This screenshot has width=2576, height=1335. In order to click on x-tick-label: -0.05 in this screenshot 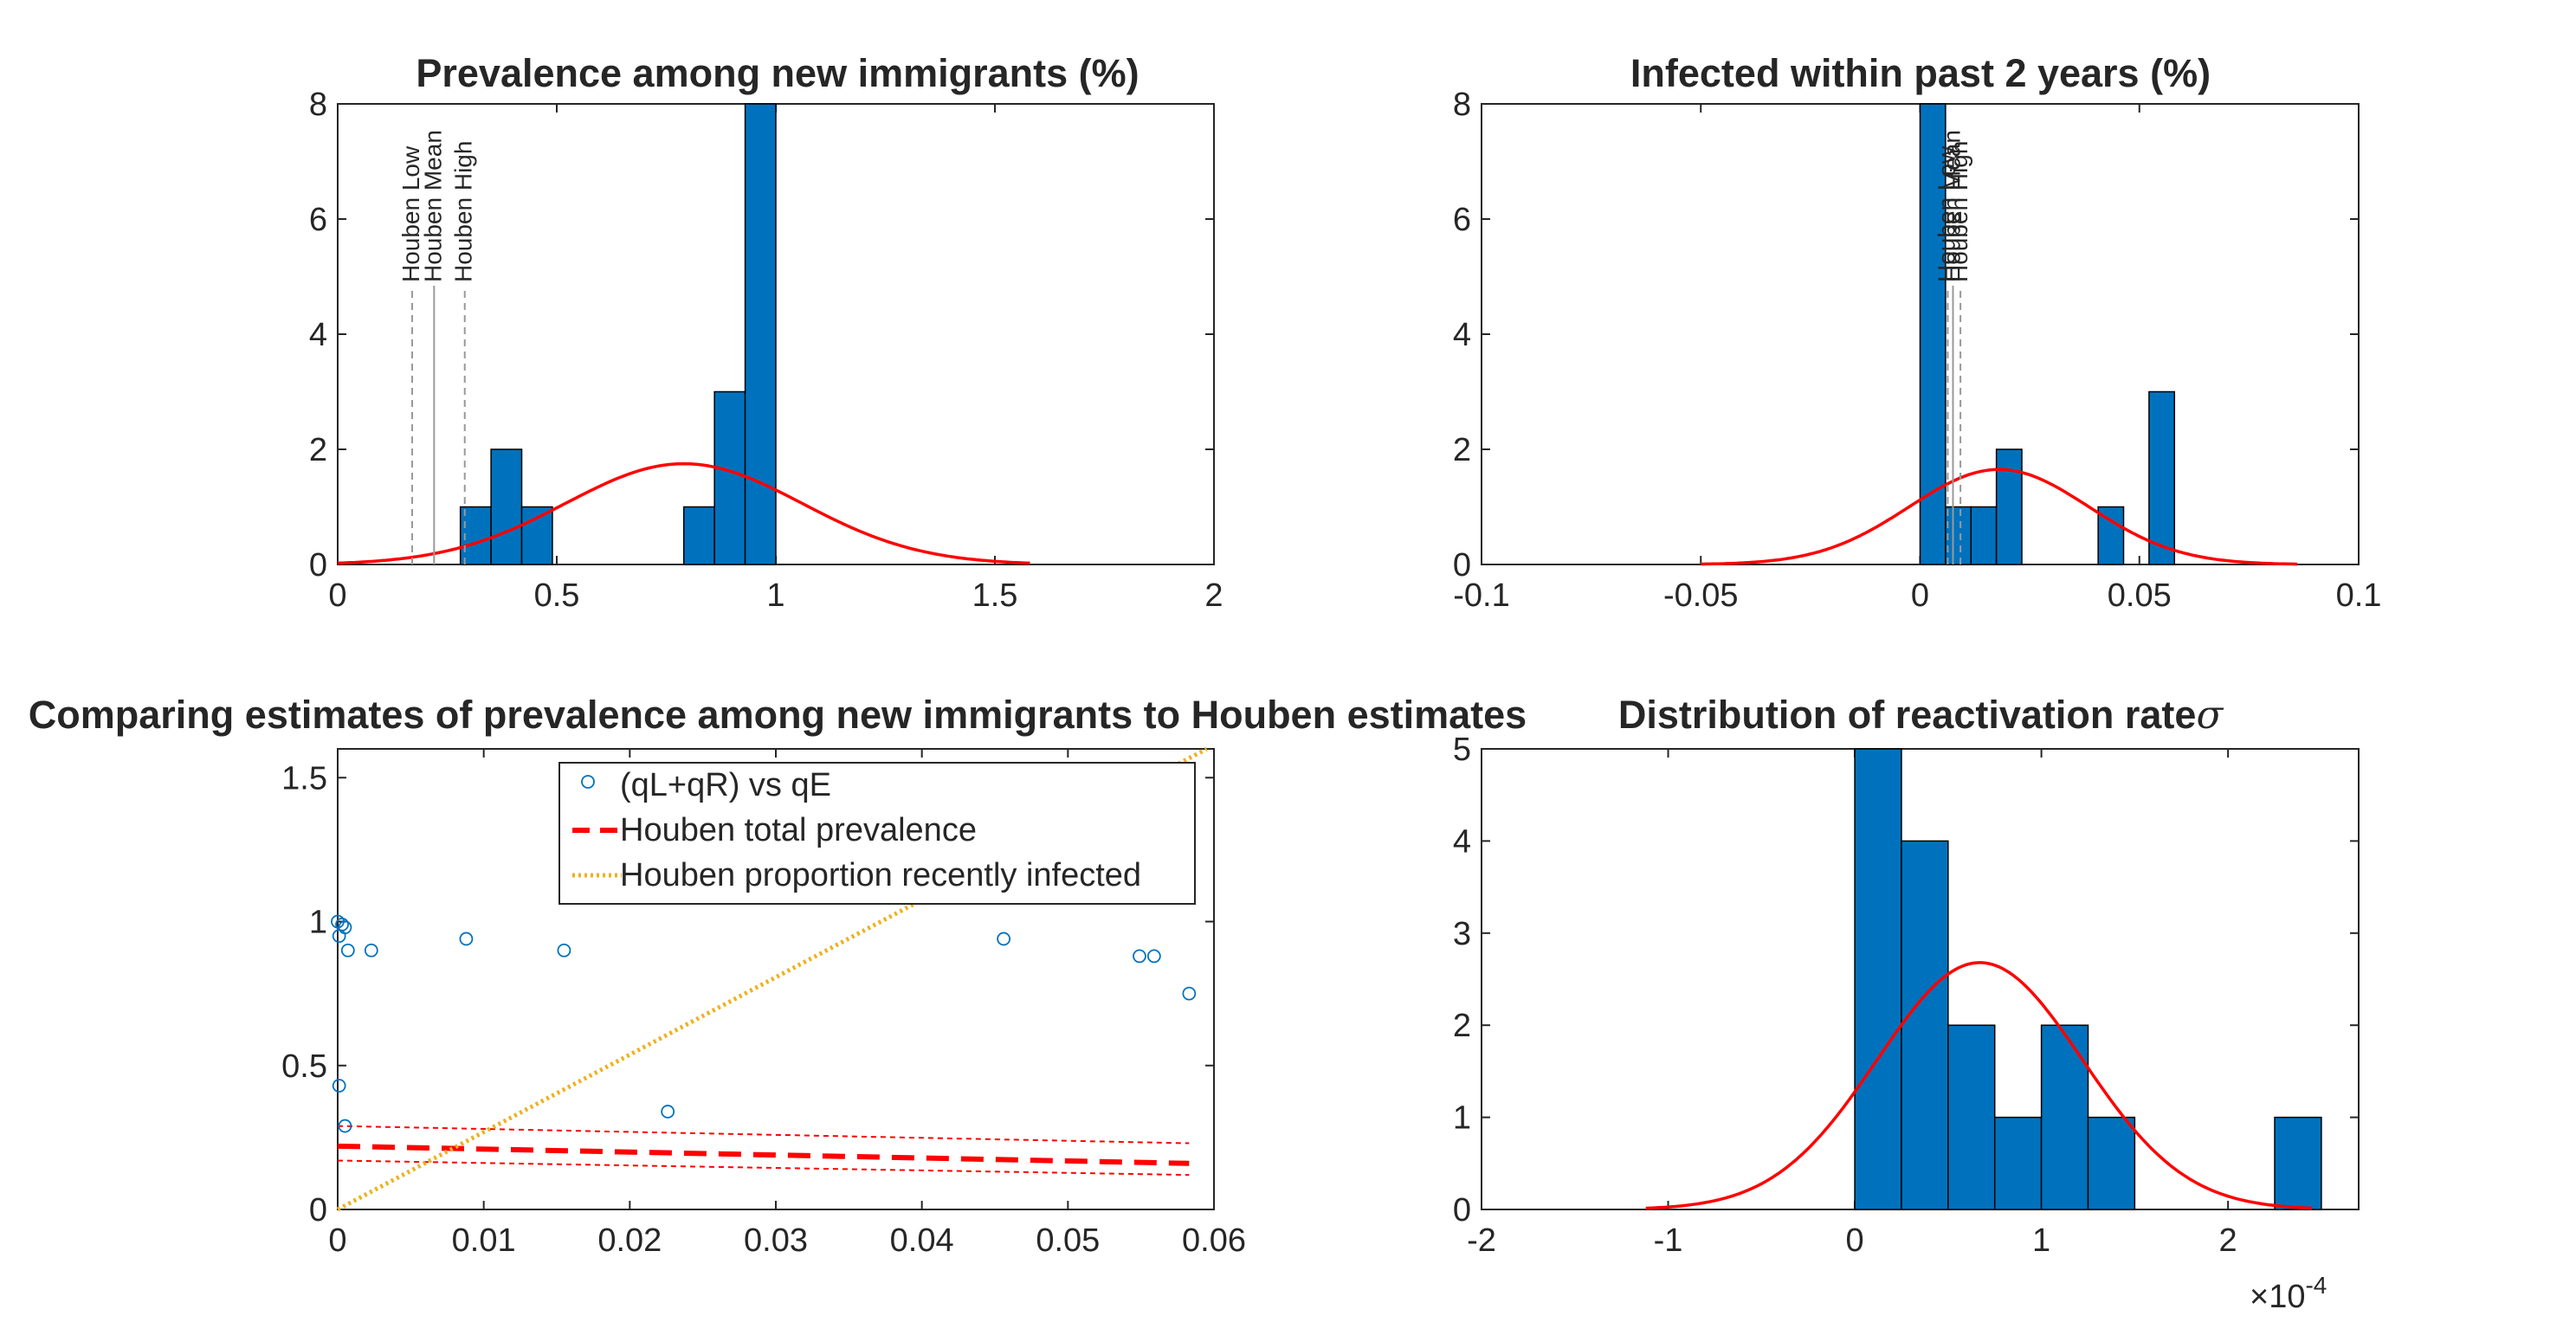, I will do `click(1701, 596)`.